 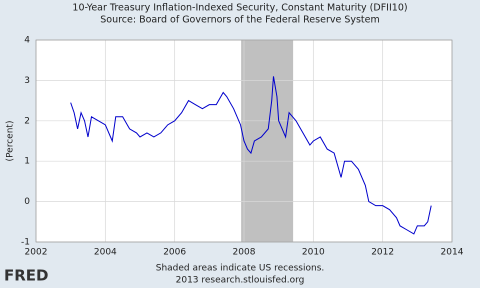 I want to click on y-tick-label: 3, so click(x=27, y=81).